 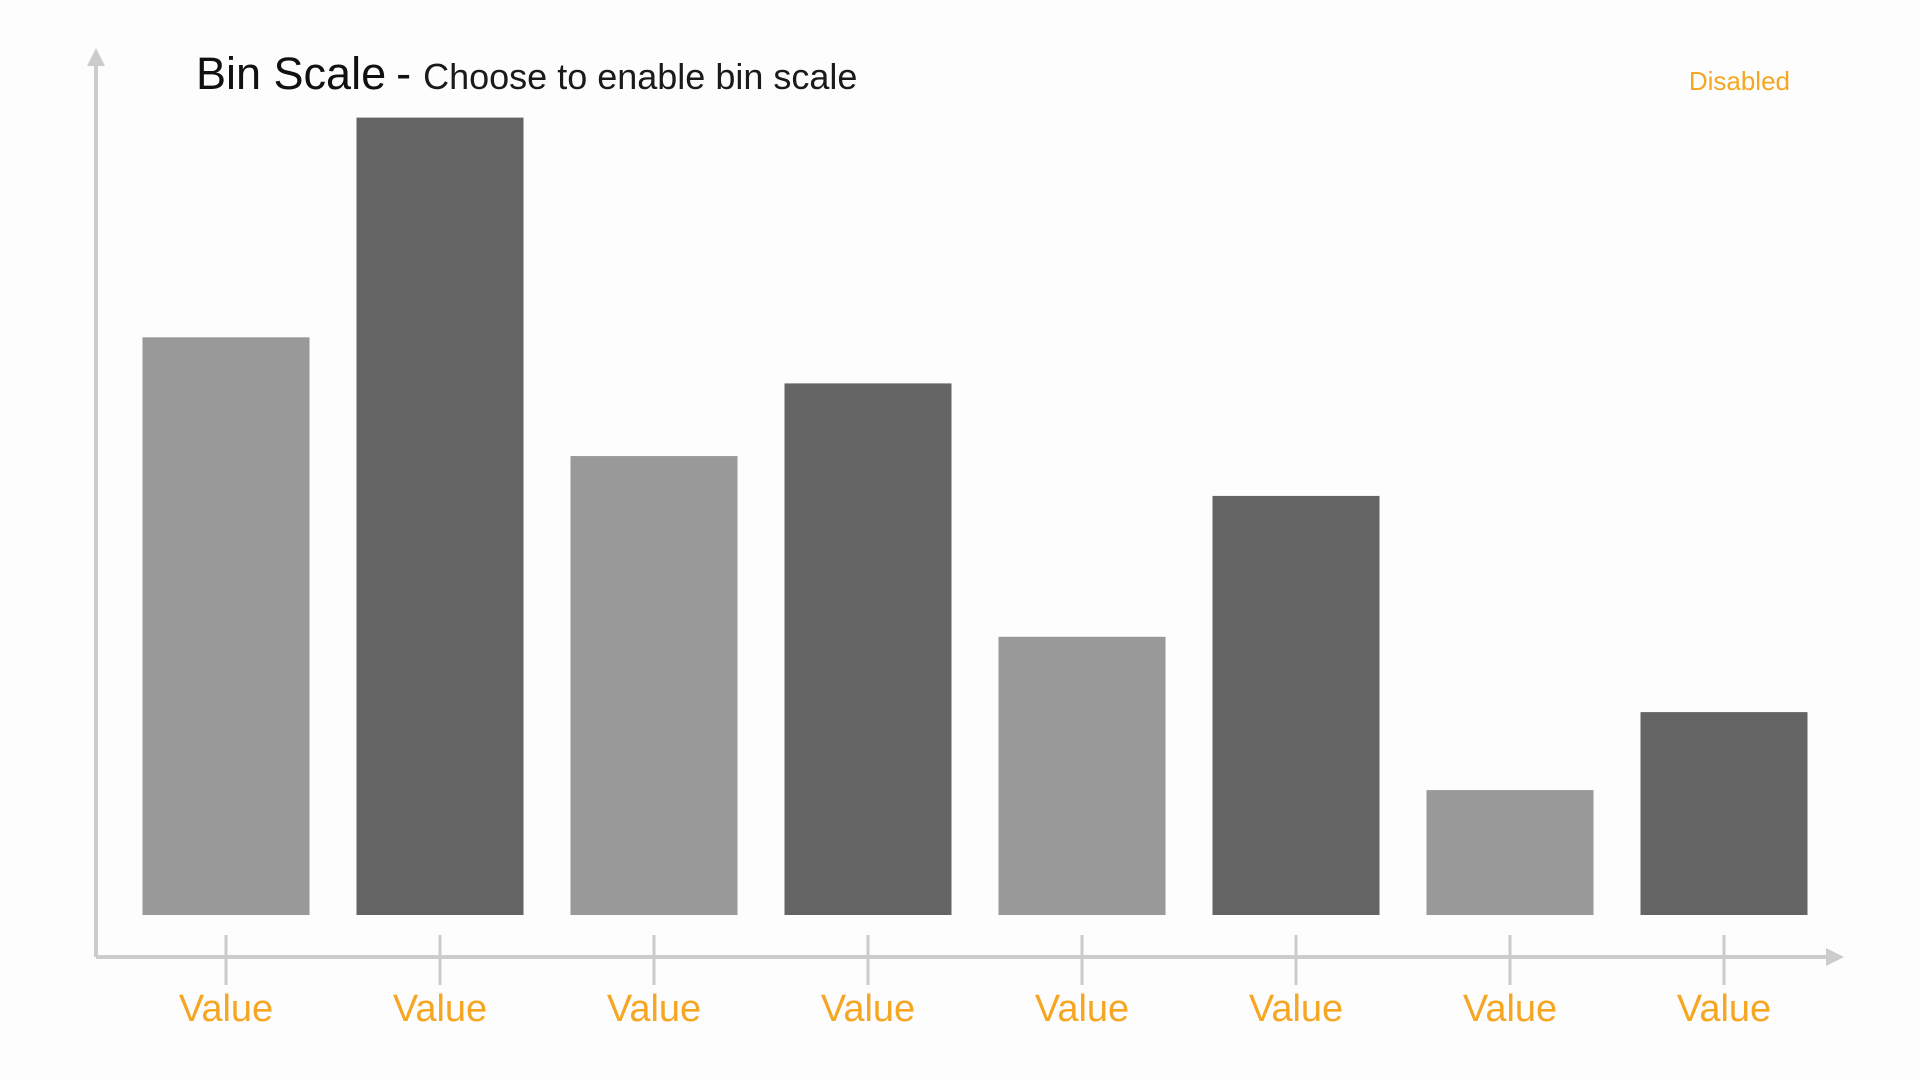 What do you see at coordinates (868, 1009) in the screenshot?
I see `x-tick-label-4: Value` at bounding box center [868, 1009].